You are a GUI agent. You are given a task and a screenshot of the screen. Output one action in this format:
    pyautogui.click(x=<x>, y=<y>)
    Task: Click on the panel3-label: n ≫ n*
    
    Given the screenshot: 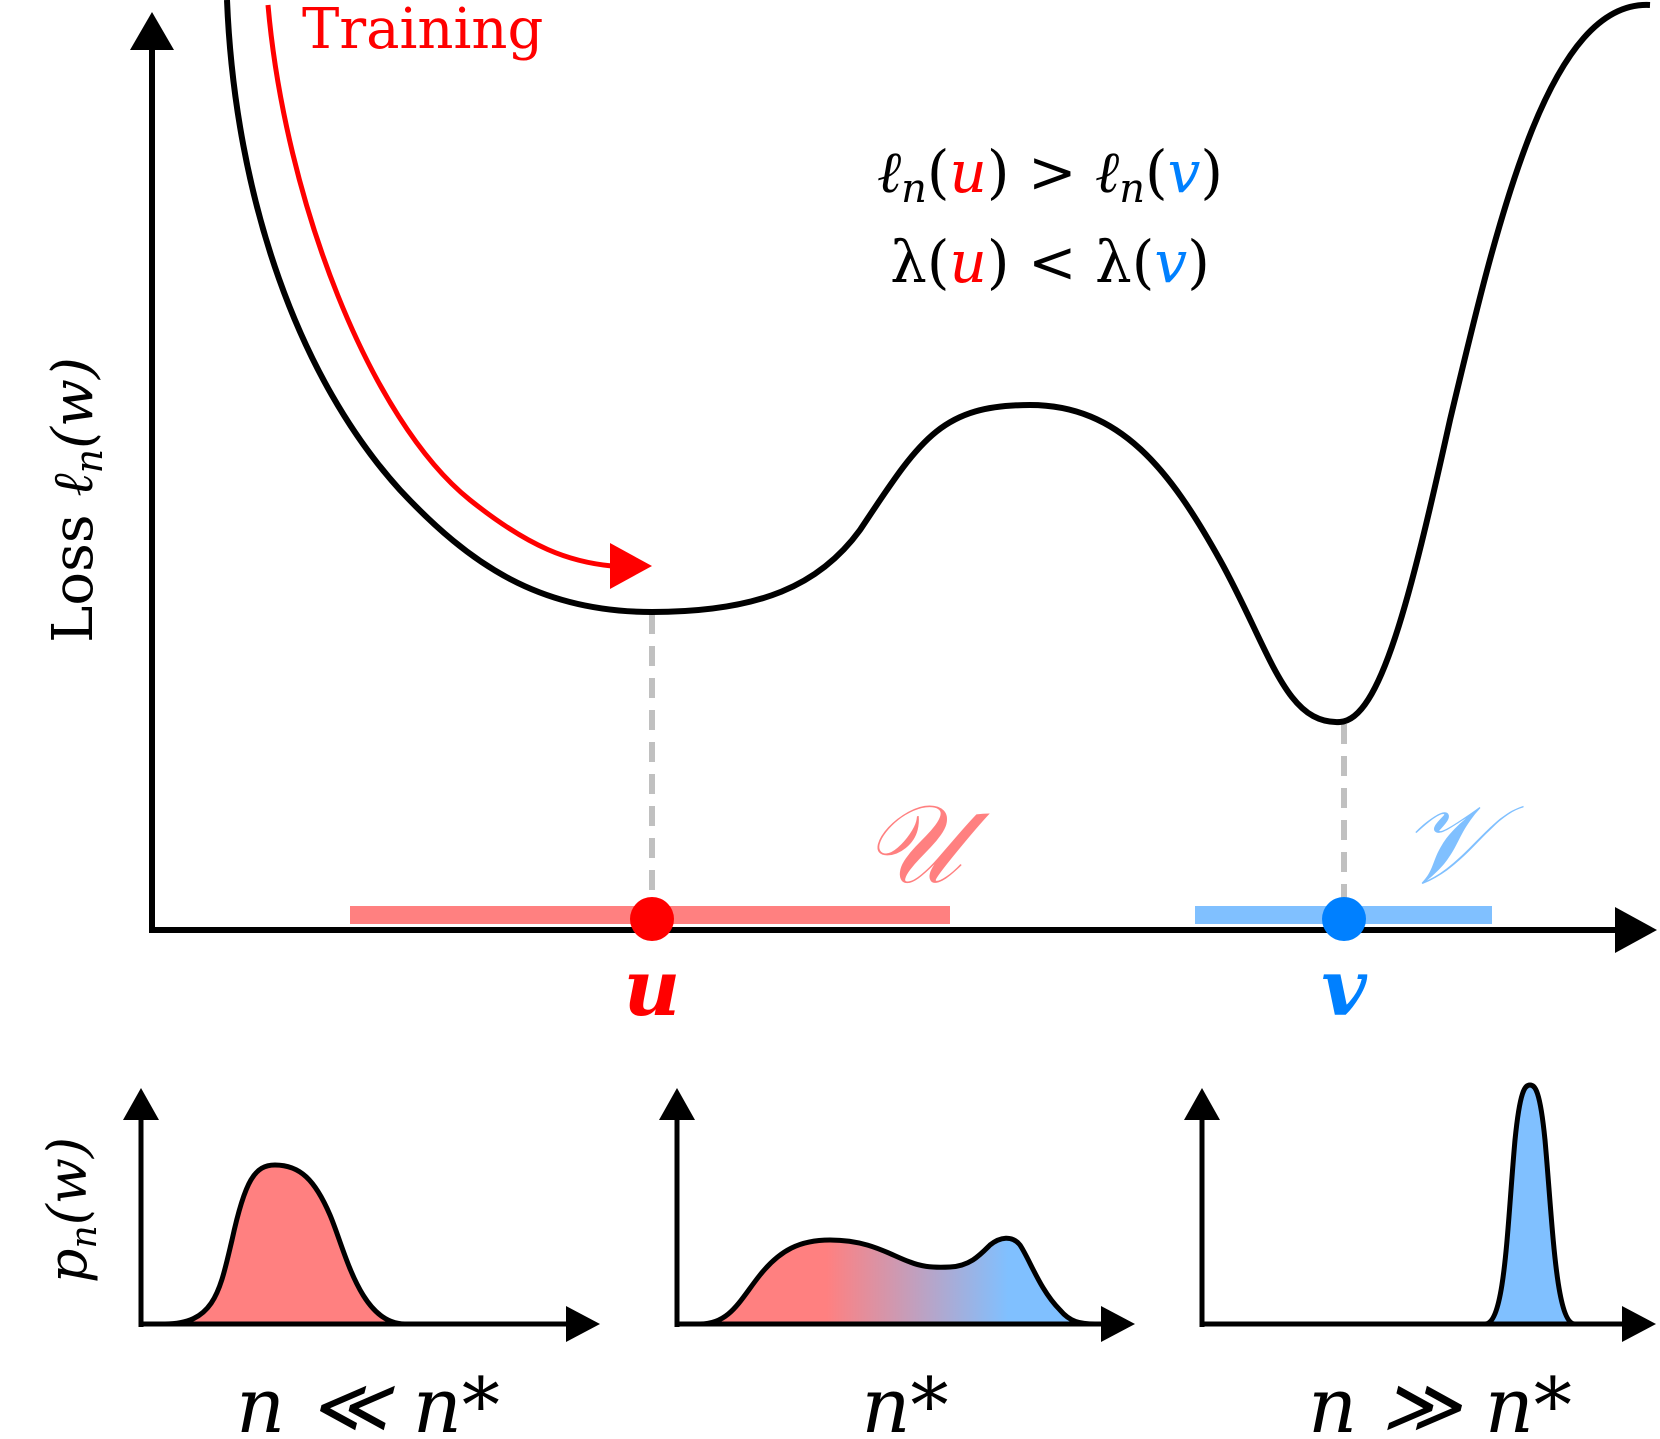 What is the action you would take?
    pyautogui.click(x=1440, y=1400)
    